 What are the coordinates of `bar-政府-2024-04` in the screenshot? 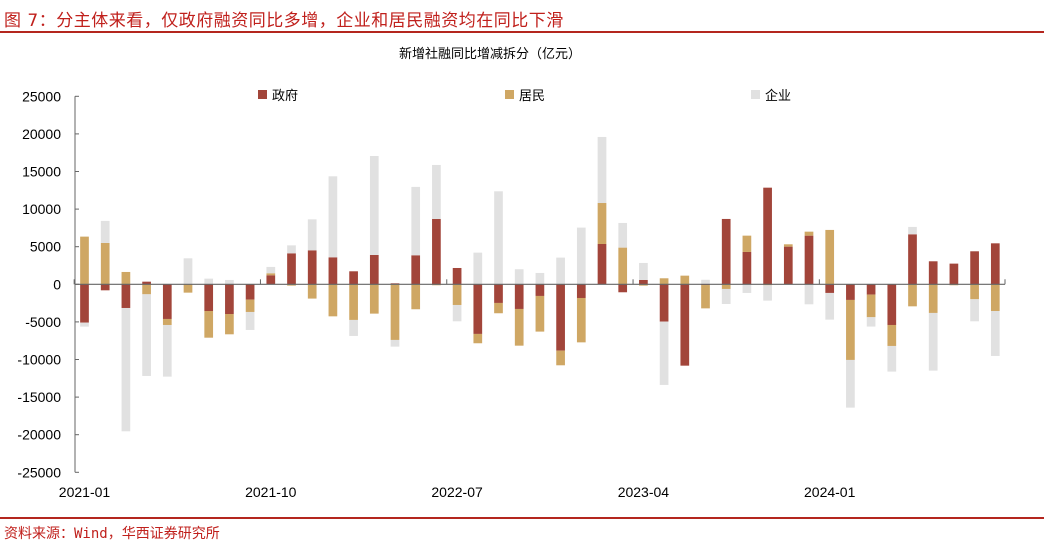 It's located at (892, 304).